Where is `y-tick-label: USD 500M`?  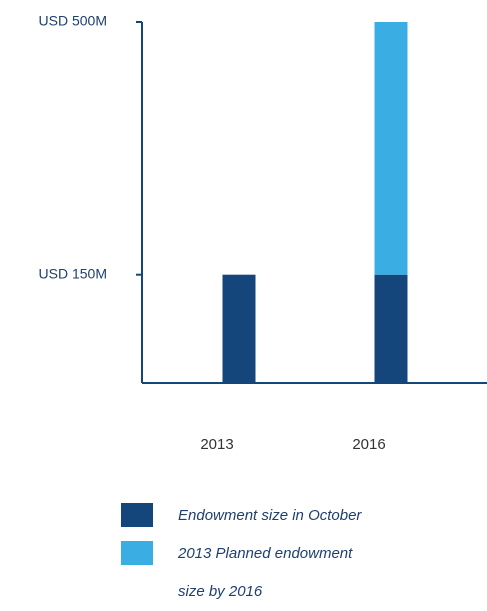 y-tick-label: USD 500M is located at coordinates (73, 21).